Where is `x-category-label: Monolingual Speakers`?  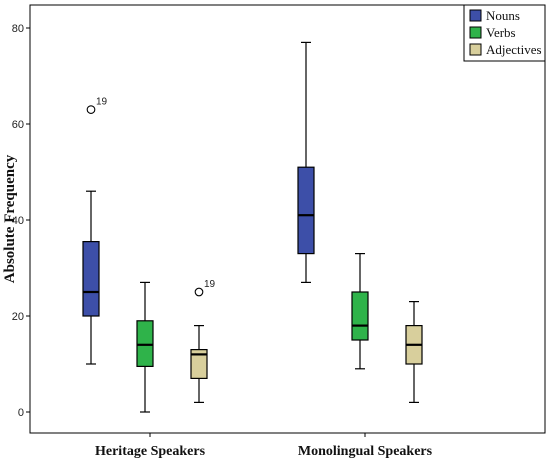 x-category-label: Monolingual Speakers is located at coordinates (365, 451).